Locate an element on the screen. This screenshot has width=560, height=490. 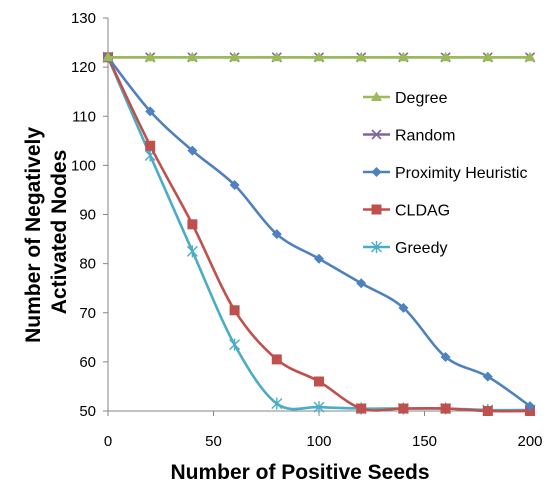
legend-label: Proximity Heuristic is located at coordinates (461, 173).